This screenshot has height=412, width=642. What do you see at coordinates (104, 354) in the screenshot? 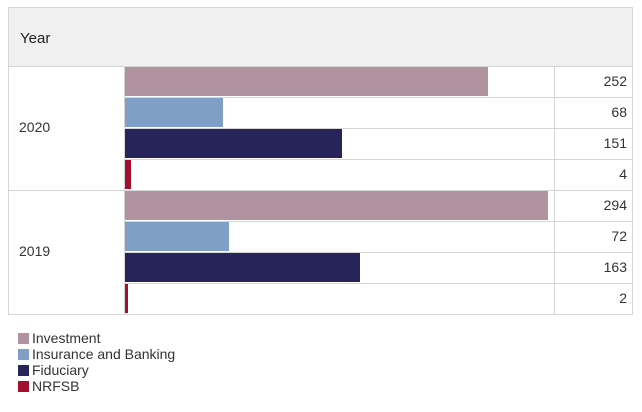
I see `legend-label: Insurance and Banking` at bounding box center [104, 354].